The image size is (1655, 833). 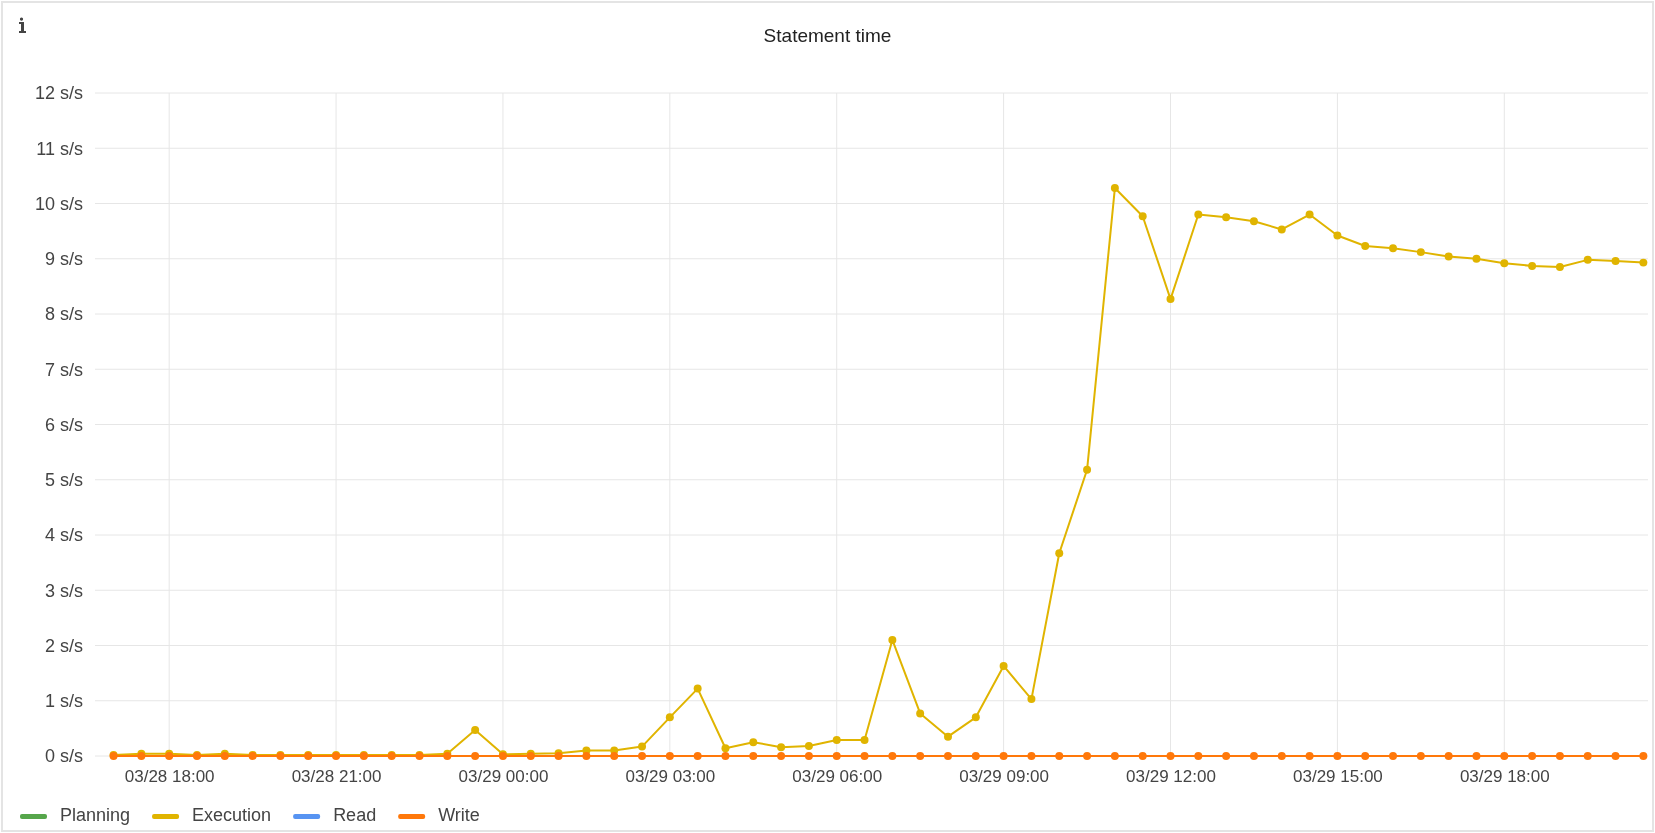 What do you see at coordinates (59, 148) in the screenshot?
I see `y-tick-label: 11 s/s` at bounding box center [59, 148].